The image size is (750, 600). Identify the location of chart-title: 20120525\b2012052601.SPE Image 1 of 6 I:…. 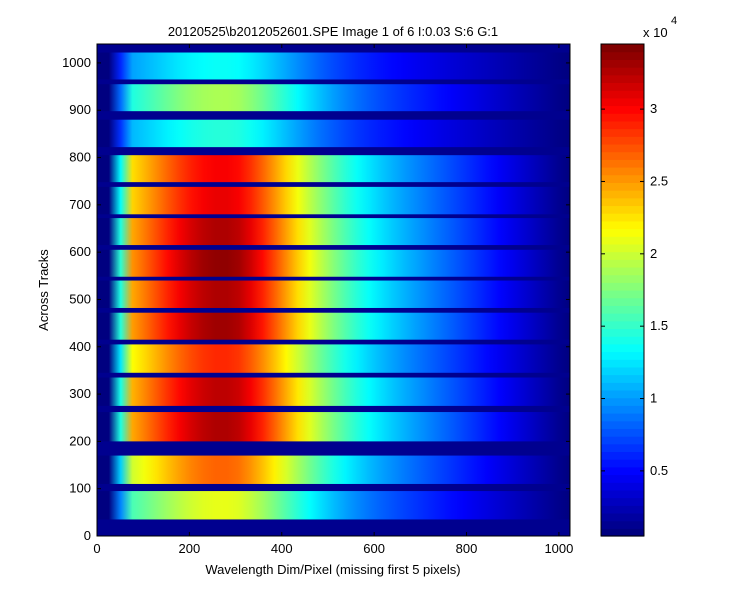
(333, 31).